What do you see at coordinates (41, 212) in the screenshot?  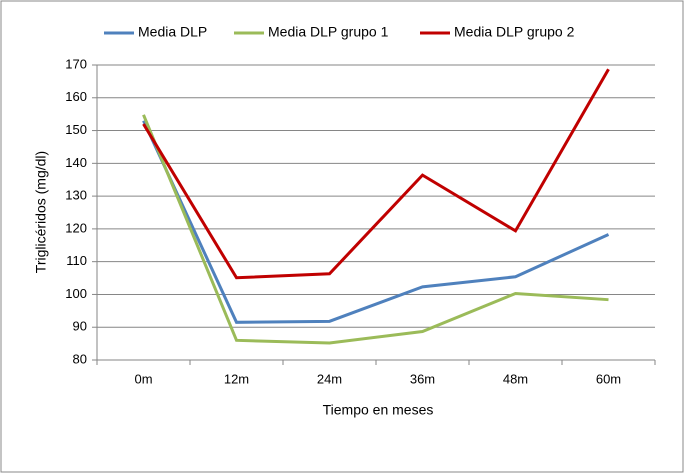 I see `y-axis-title: Triglicéridos (mg/dl)` at bounding box center [41, 212].